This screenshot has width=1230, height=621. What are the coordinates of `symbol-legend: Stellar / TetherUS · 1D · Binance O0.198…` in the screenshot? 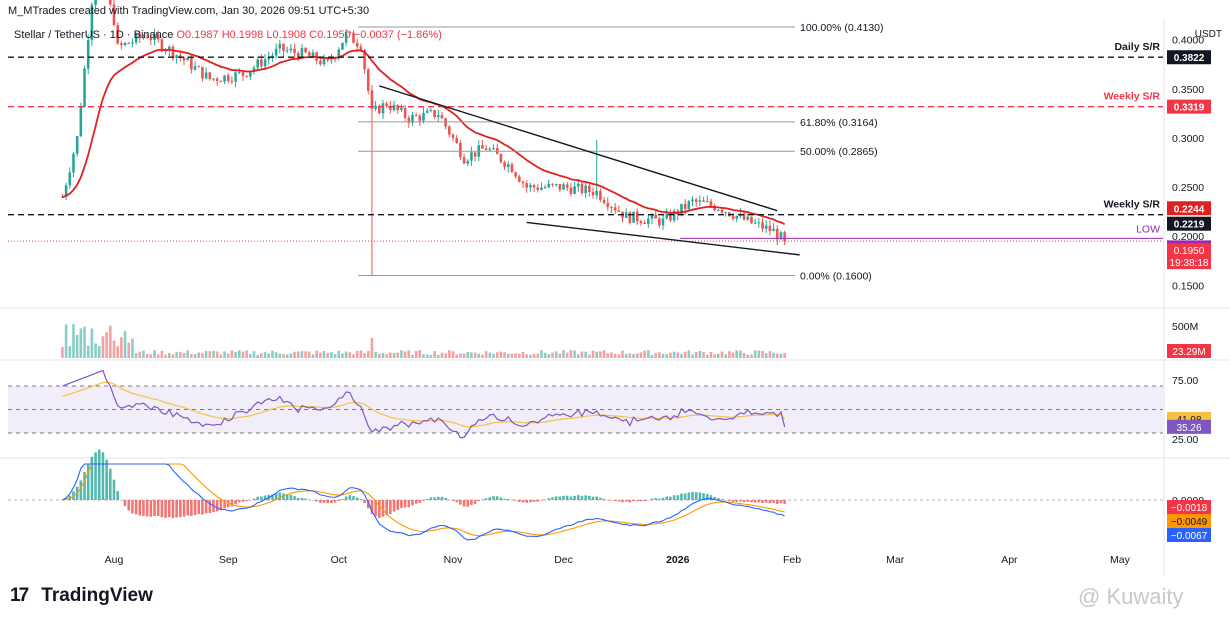 It's located at (228, 35).